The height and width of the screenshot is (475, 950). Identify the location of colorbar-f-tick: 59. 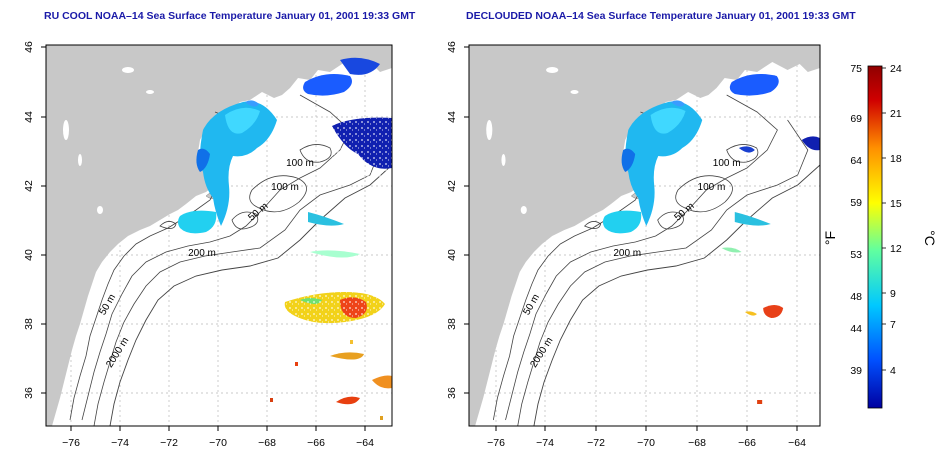
(856, 203).